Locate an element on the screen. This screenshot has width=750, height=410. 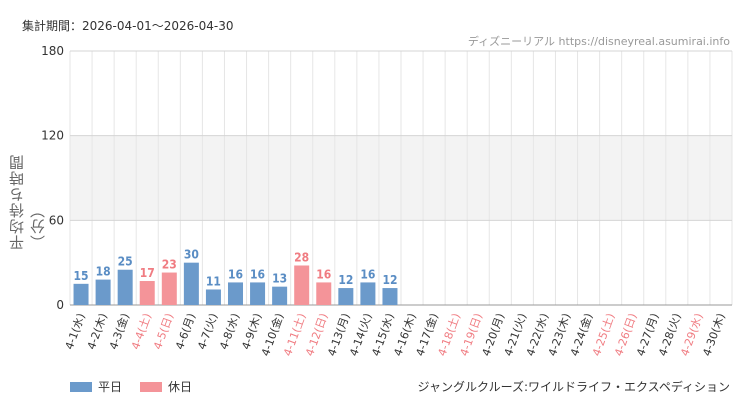
x-tick-label-group: 4-5(日) is located at coordinates (163, 332).